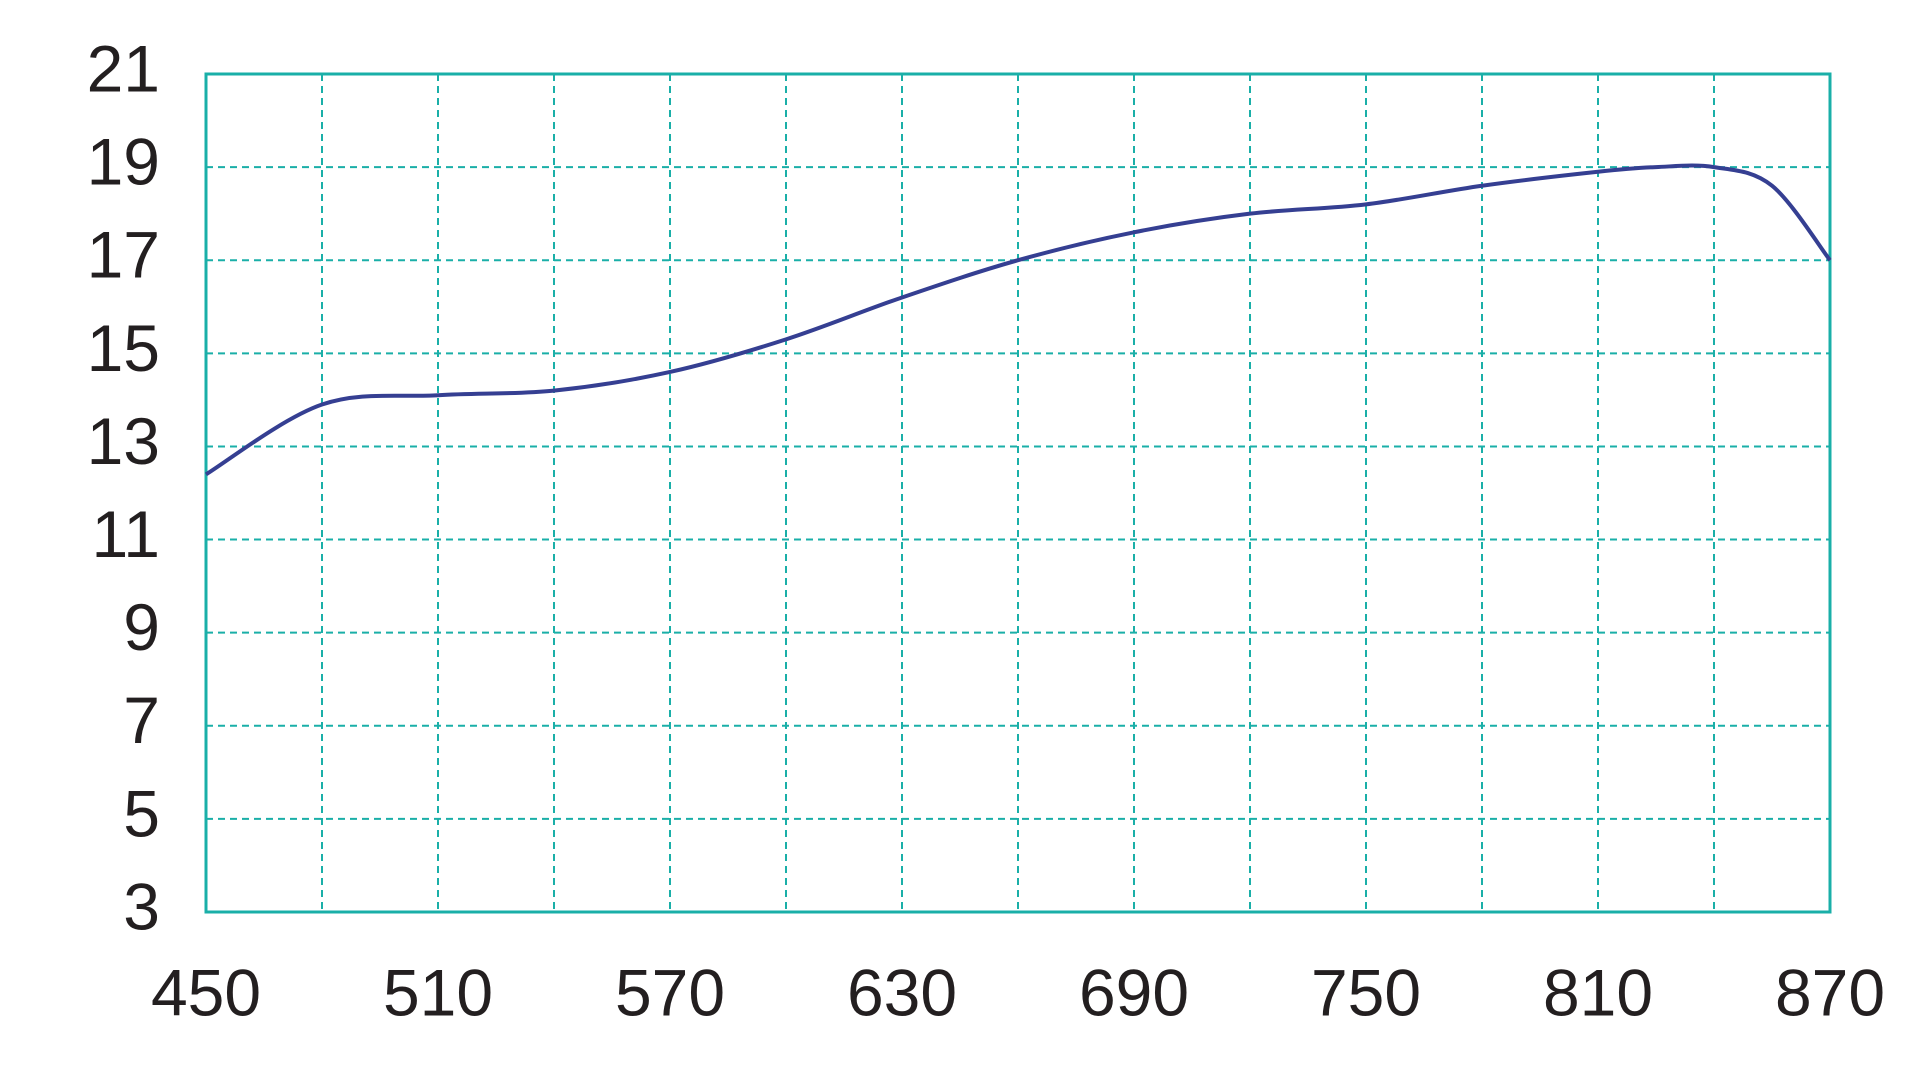  Describe the element at coordinates (1134, 992) in the screenshot. I see `x-tick-label: 690` at that location.